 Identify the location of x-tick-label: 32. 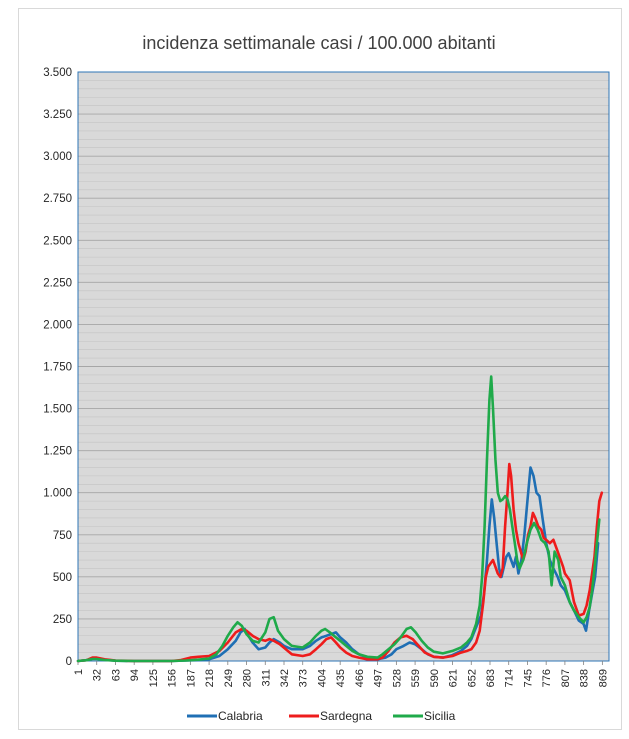
(98, 675).